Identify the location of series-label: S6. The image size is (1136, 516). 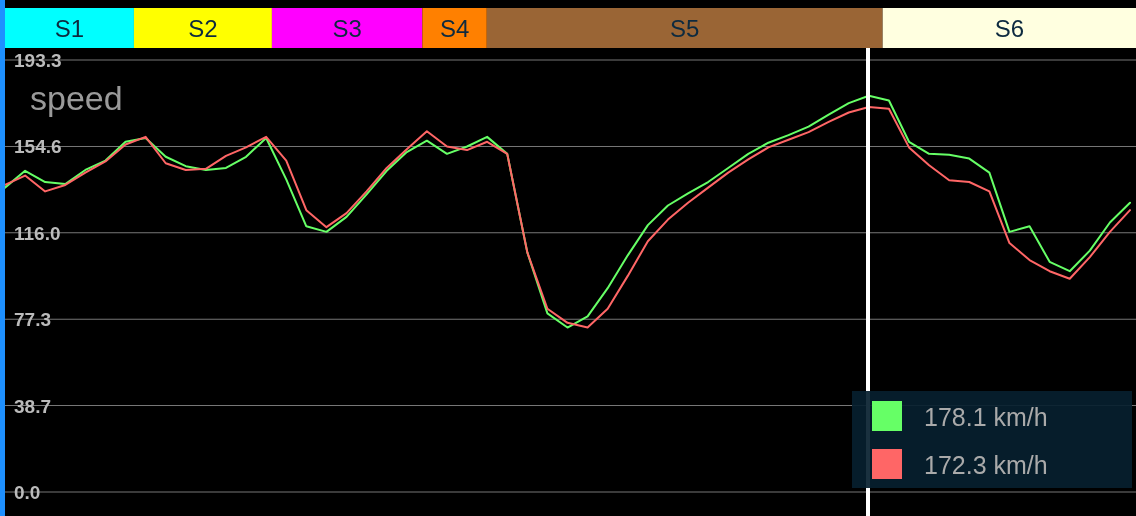
(1009, 28).